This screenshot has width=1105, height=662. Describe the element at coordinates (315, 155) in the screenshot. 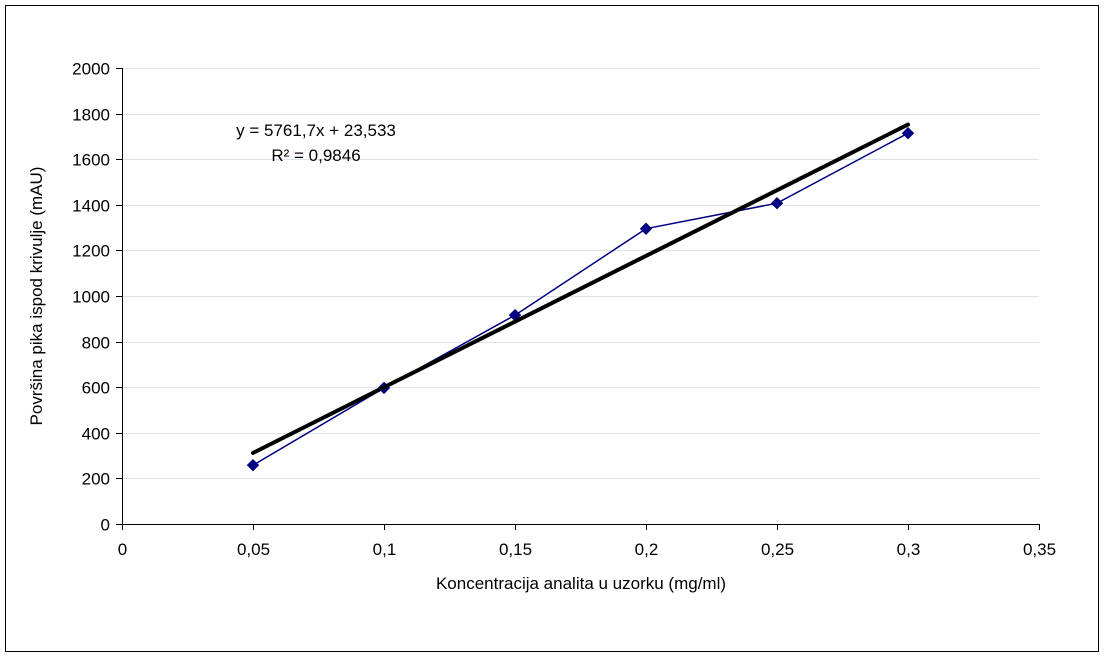

I see `trendline-r-squared: R² = 0,9846` at that location.